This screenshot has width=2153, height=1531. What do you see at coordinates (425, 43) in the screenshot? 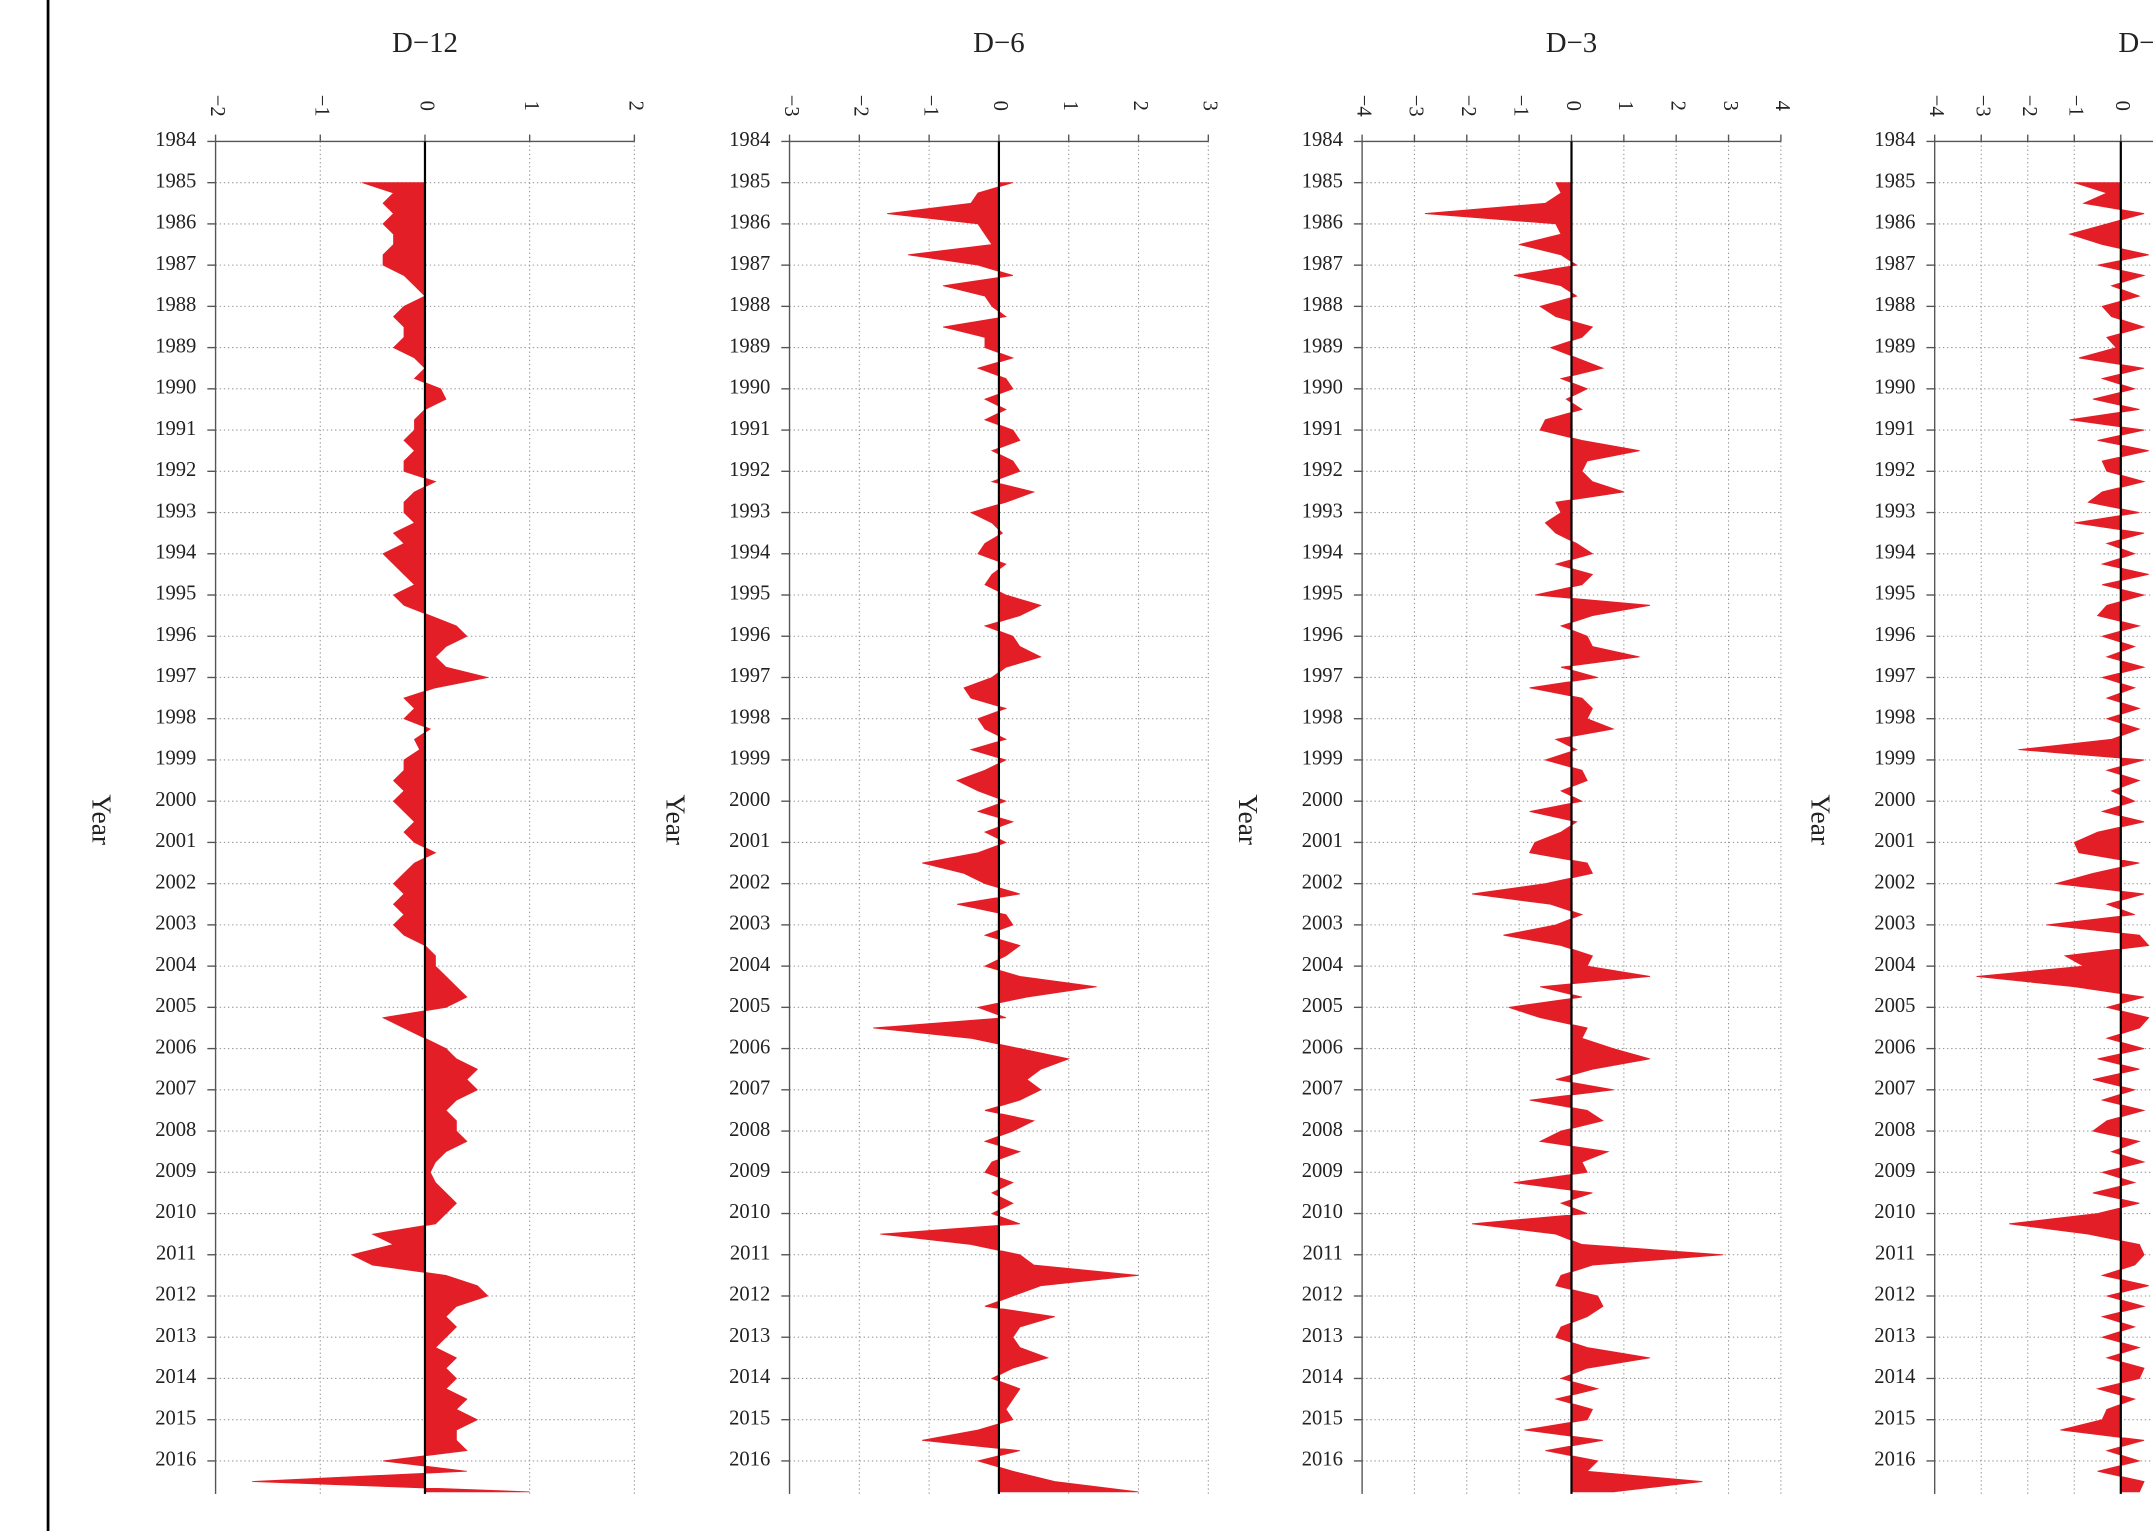
I see `panel-title: D−12` at bounding box center [425, 43].